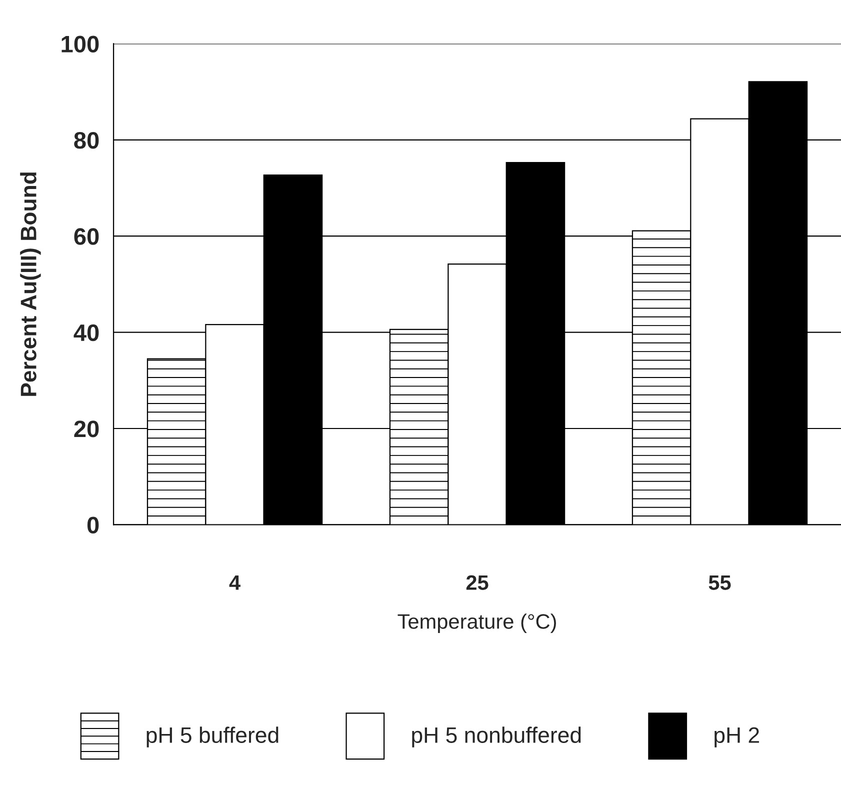 This screenshot has width=841, height=795. Describe the element at coordinates (719, 582) in the screenshot. I see `x-tick-label: 55` at that location.